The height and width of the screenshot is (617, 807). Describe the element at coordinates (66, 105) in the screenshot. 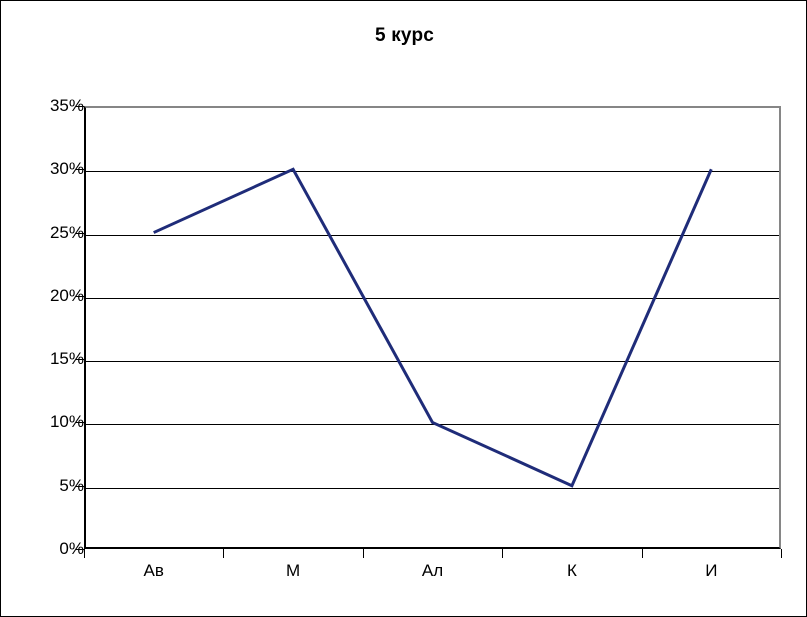

I see `y-axis-tick-label: 35%` at that location.